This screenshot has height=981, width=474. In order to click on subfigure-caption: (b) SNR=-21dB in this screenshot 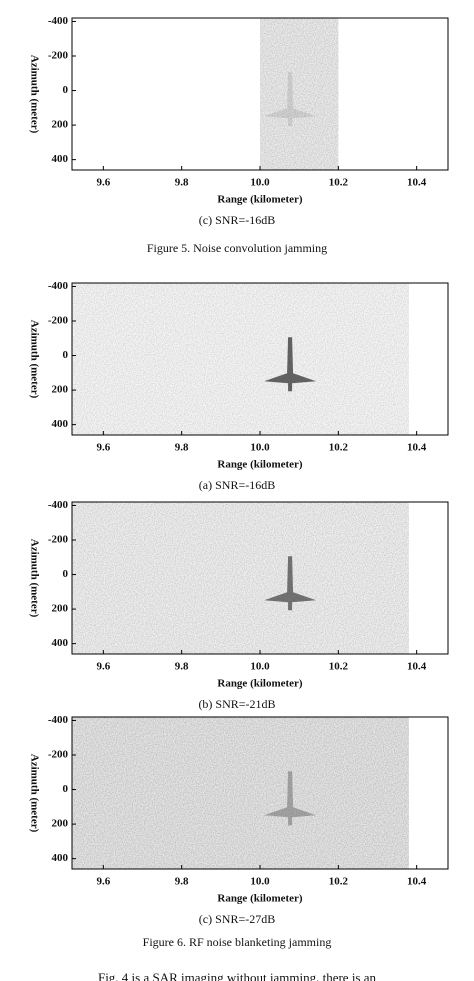, I will do `click(236, 704)`.